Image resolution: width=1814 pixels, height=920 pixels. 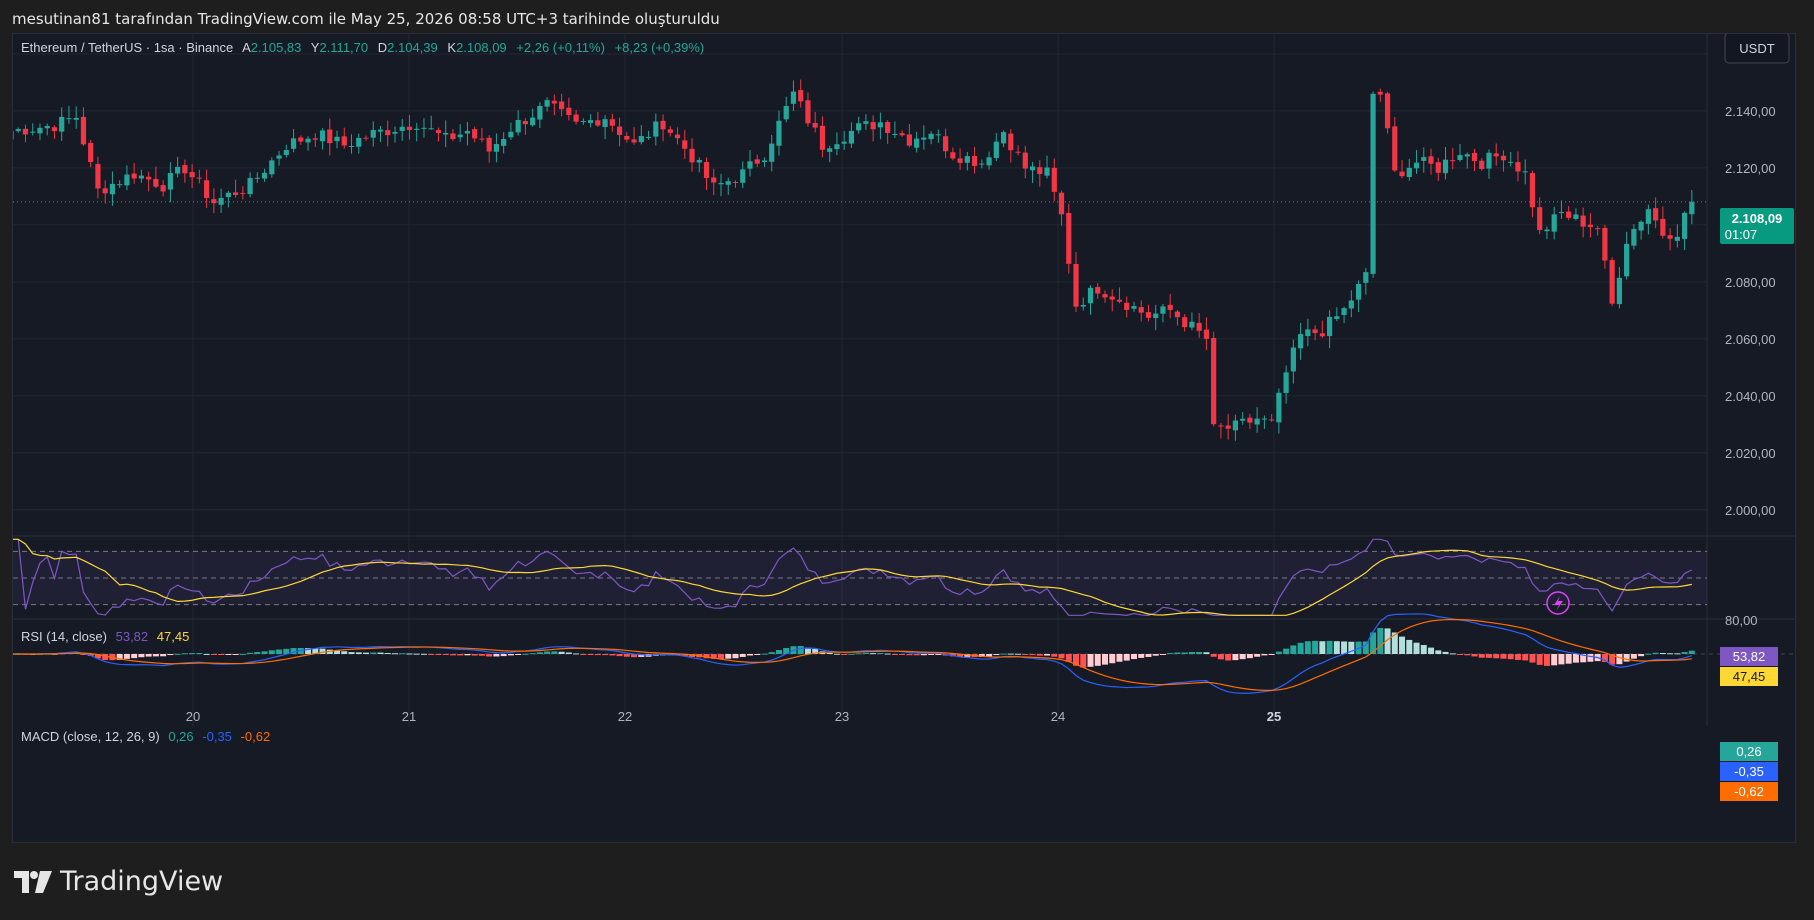 I want to click on time-tick-label: 20, so click(x=193, y=716).